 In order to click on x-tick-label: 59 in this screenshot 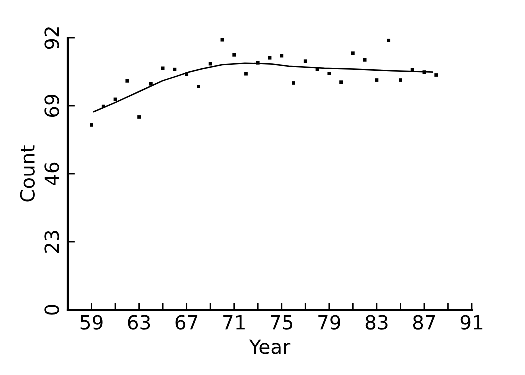, I will do `click(91, 322)`.